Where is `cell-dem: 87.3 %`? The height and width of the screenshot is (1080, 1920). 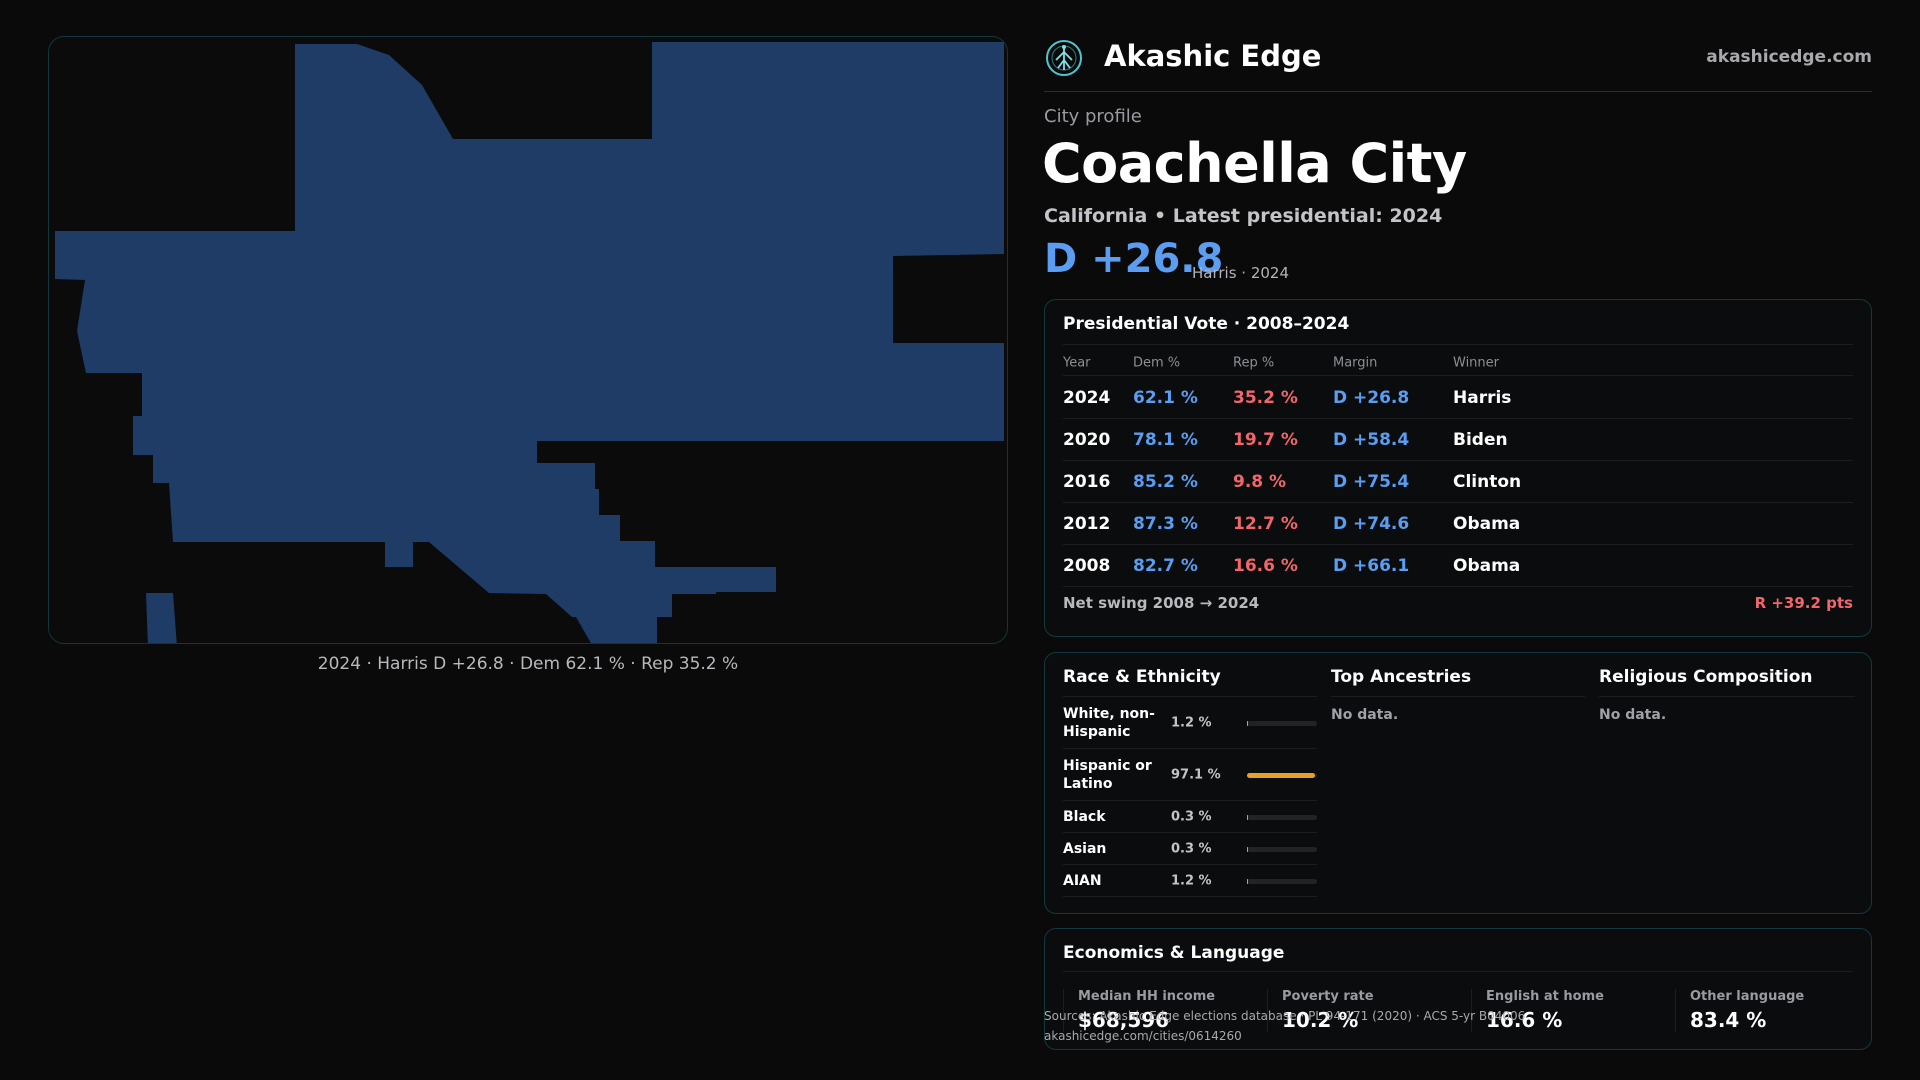 cell-dem: 87.3 % is located at coordinates (1165, 523).